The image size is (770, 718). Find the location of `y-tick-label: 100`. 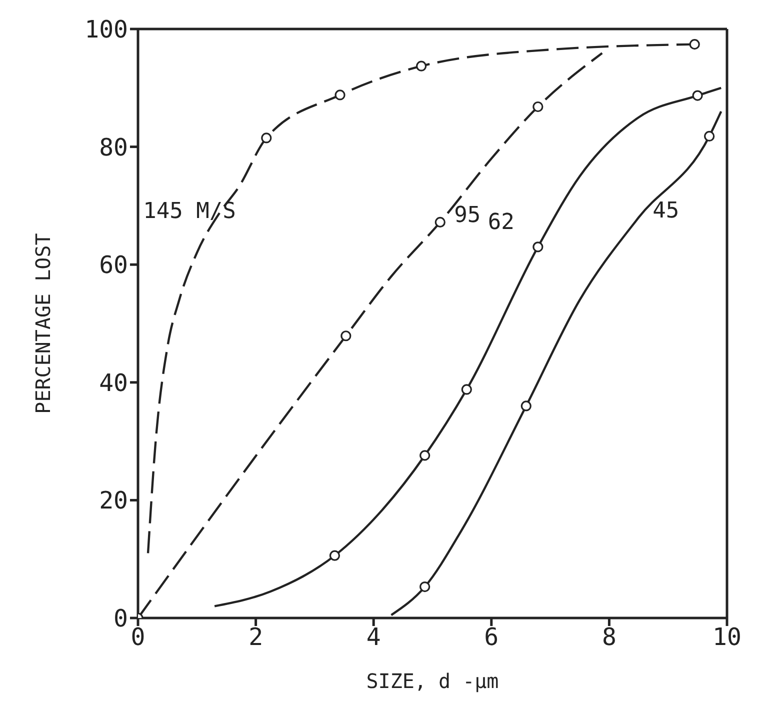

y-tick-label: 100 is located at coordinates (106, 30).